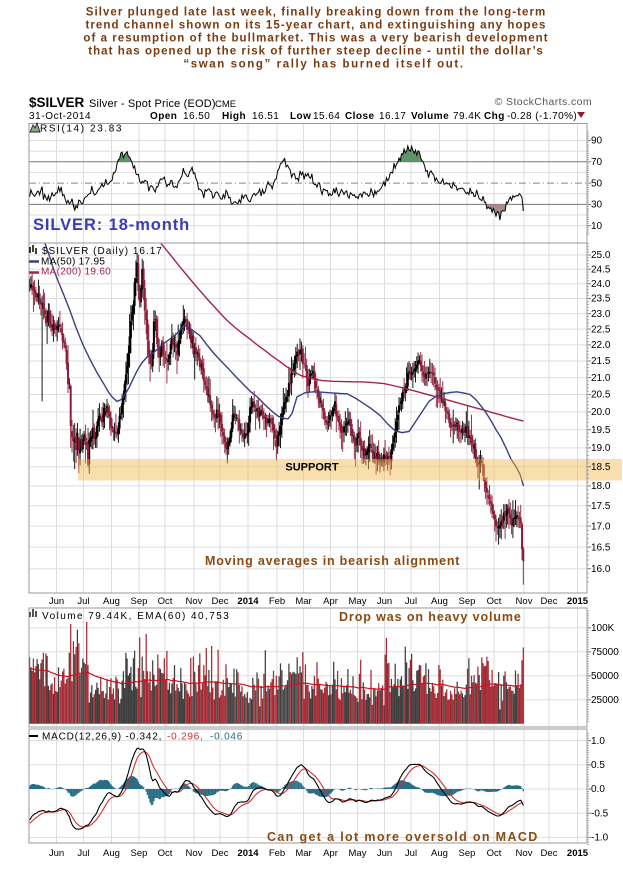 The image size is (623, 881). What do you see at coordinates (265, 116) in the screenshot?
I see `svg-text: 16.51` at bounding box center [265, 116].